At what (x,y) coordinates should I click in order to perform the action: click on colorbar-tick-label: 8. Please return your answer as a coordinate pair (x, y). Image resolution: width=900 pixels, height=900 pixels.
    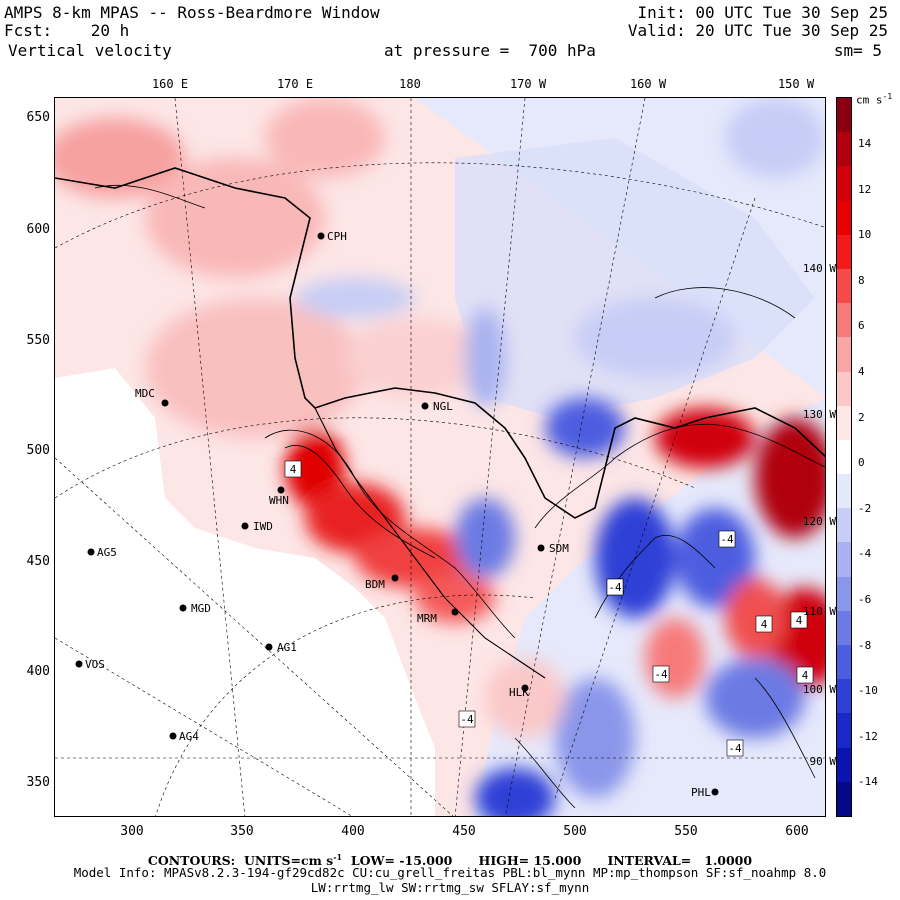
    Looking at the image, I should click on (861, 280).